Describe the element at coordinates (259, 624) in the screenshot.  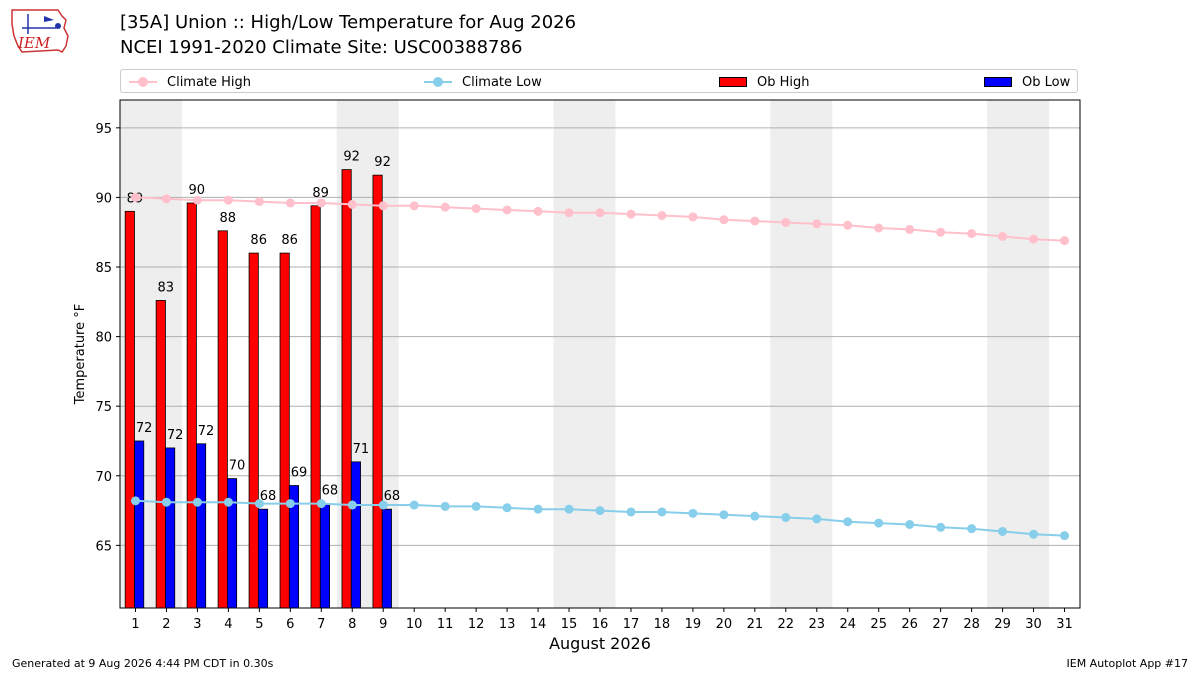
I see `x-tick-label: 5` at that location.